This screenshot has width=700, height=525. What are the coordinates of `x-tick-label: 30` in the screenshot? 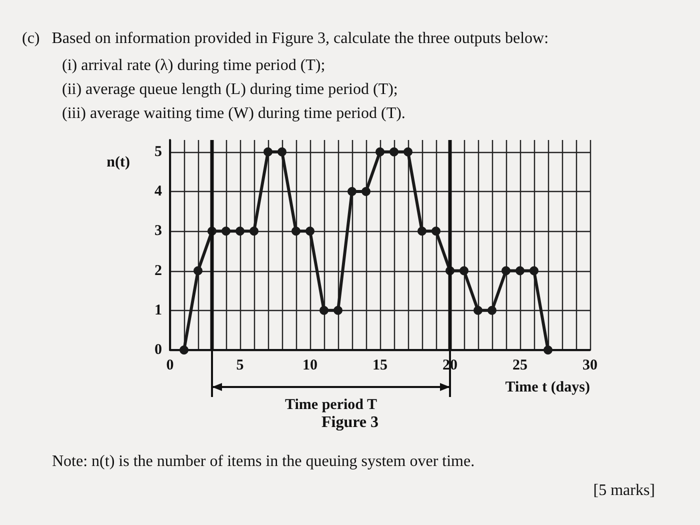 It's located at (590, 366).